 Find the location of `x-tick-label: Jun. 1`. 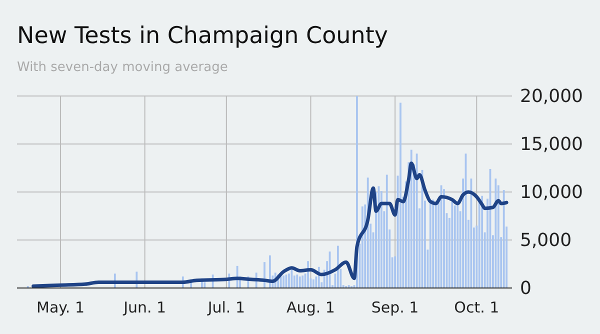

x-tick-label: Jun. 1 is located at coordinates (144, 307).